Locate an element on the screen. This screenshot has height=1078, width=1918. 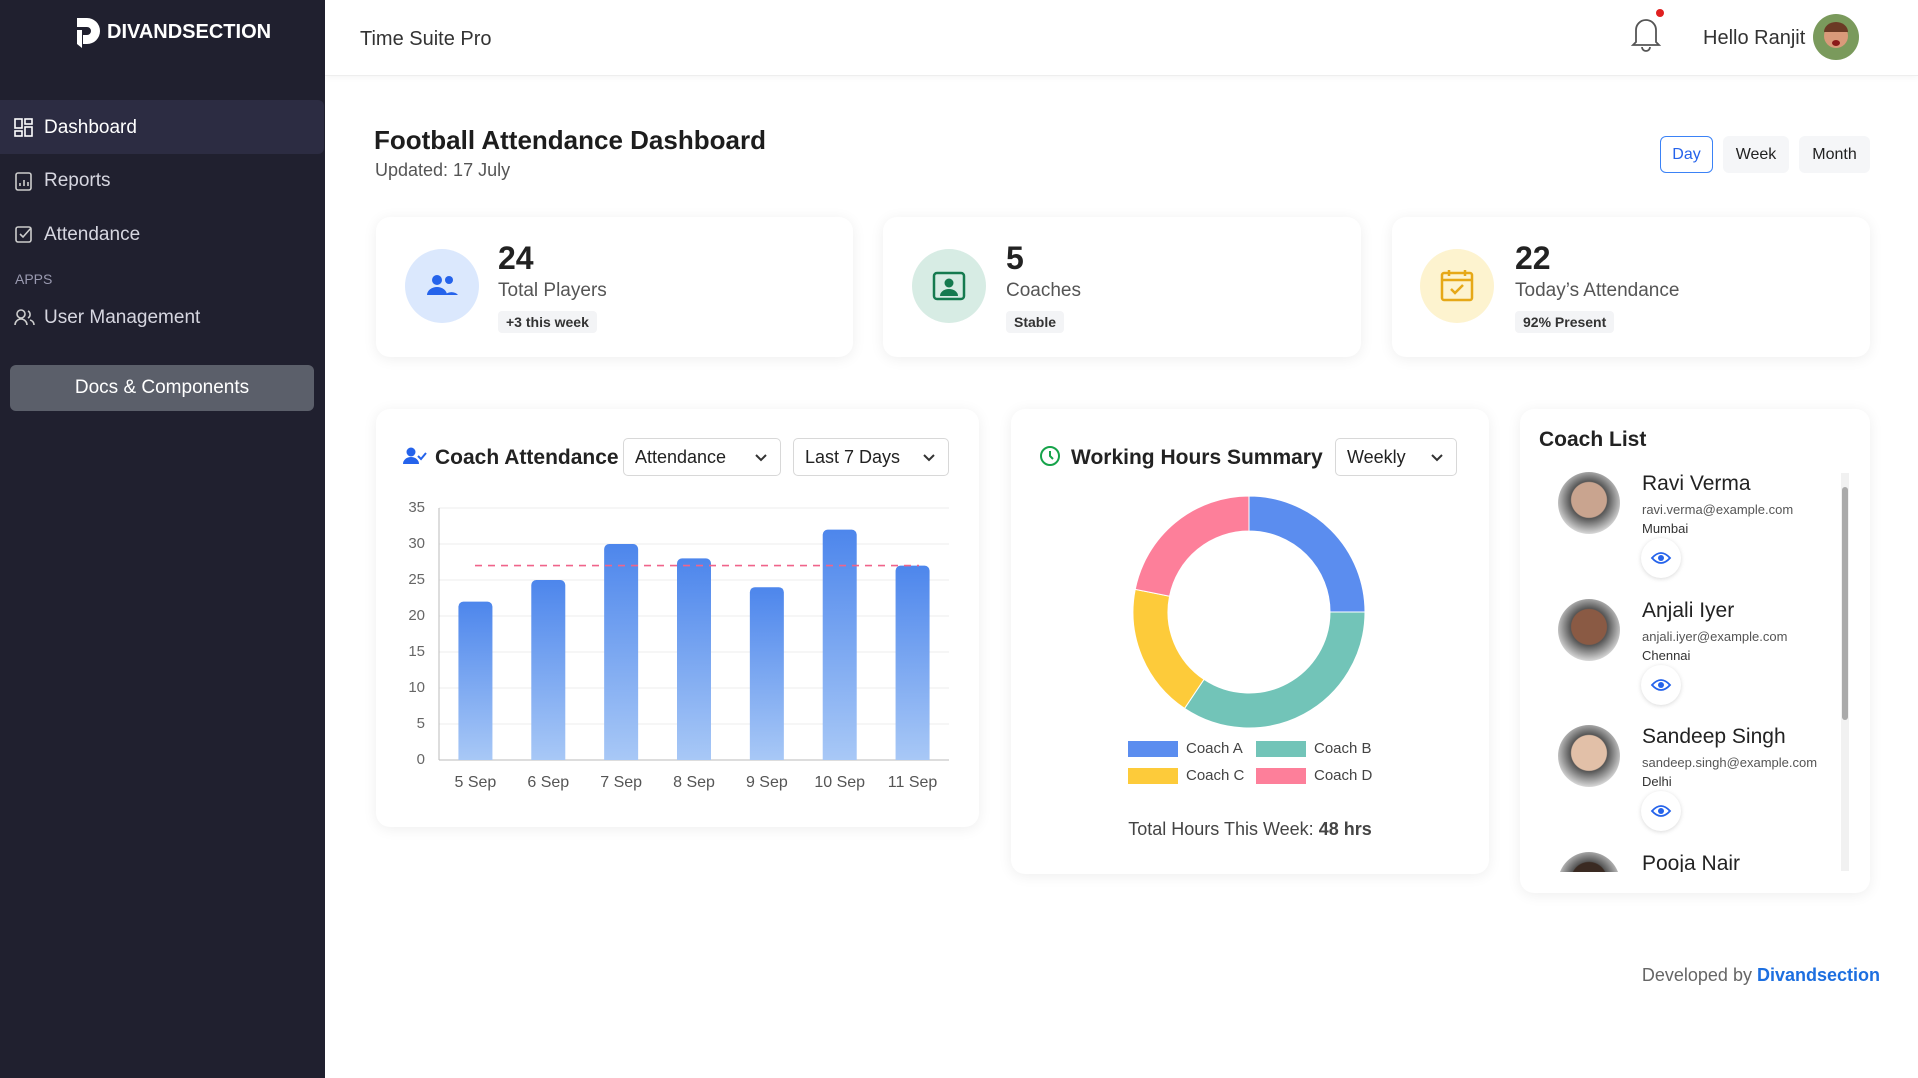
dropdown: Attendance is located at coordinates (702, 457).